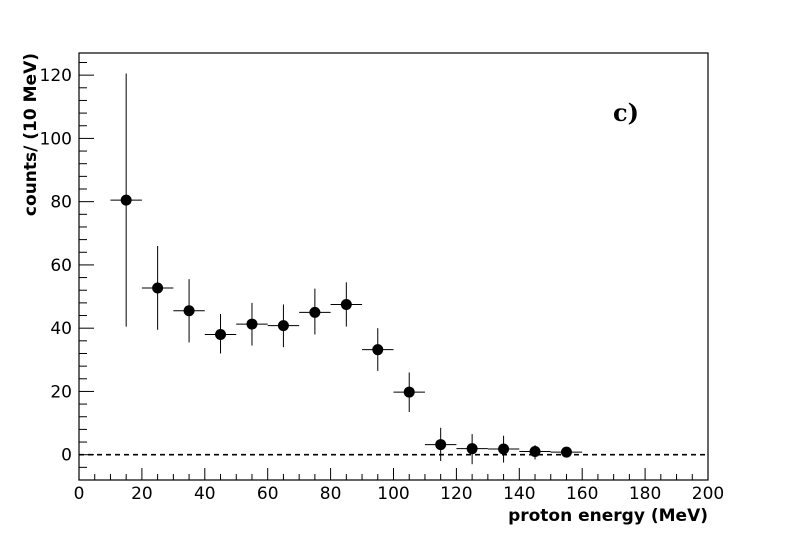 The image size is (789, 534). What do you see at coordinates (608, 516) in the screenshot?
I see `x-axis-label: proton energy (MeV)` at bounding box center [608, 516].